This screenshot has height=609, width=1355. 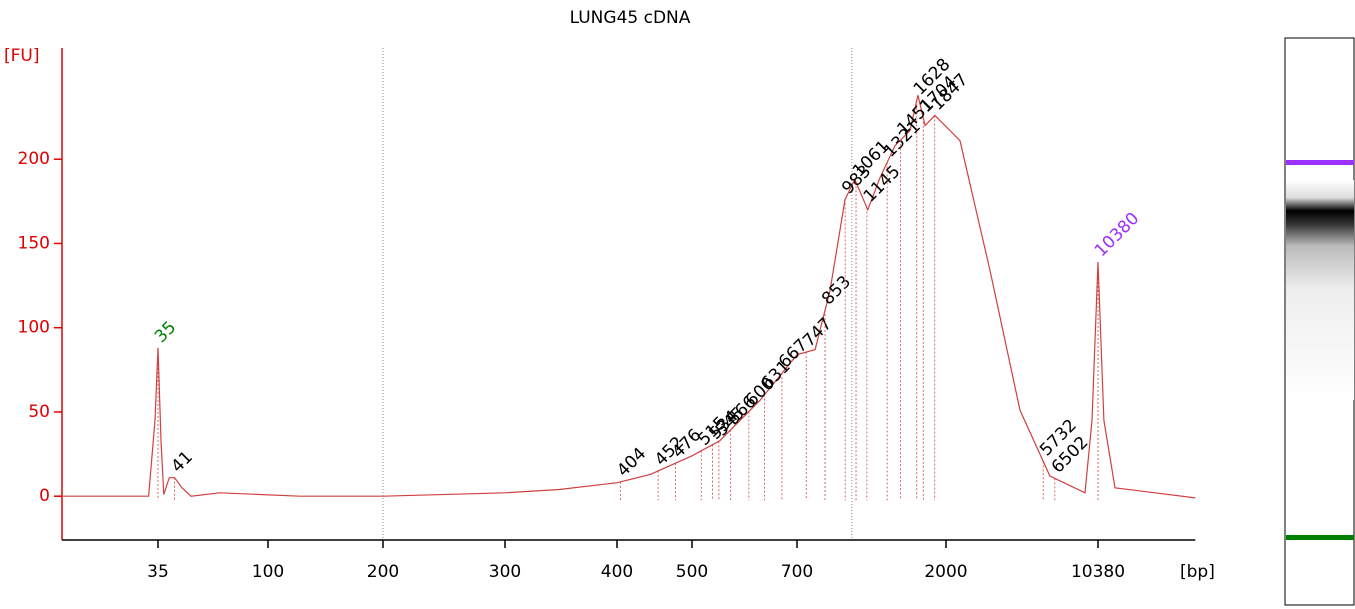 What do you see at coordinates (182, 461) in the screenshot?
I see `peak-label: 41` at bounding box center [182, 461].